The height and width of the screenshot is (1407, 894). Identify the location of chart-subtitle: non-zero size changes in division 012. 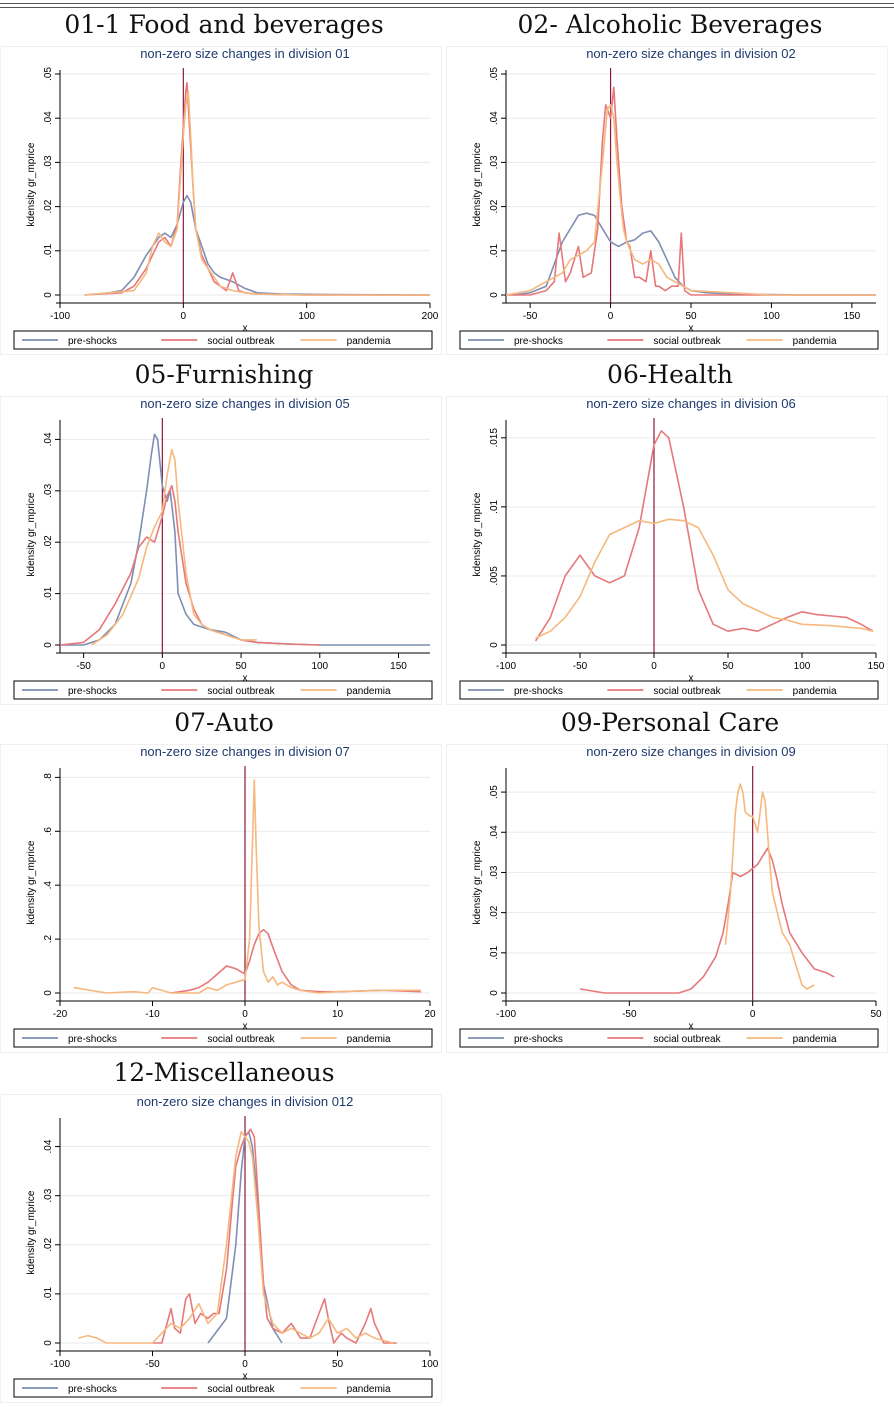
(245, 1101).